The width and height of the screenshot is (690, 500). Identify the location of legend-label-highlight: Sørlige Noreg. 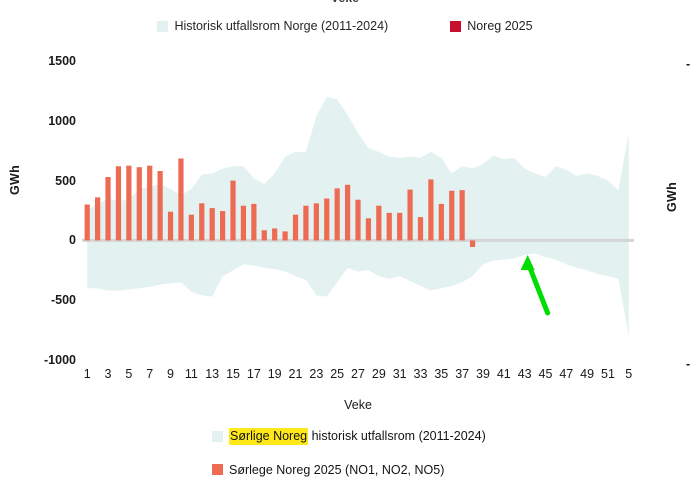
(269, 436).